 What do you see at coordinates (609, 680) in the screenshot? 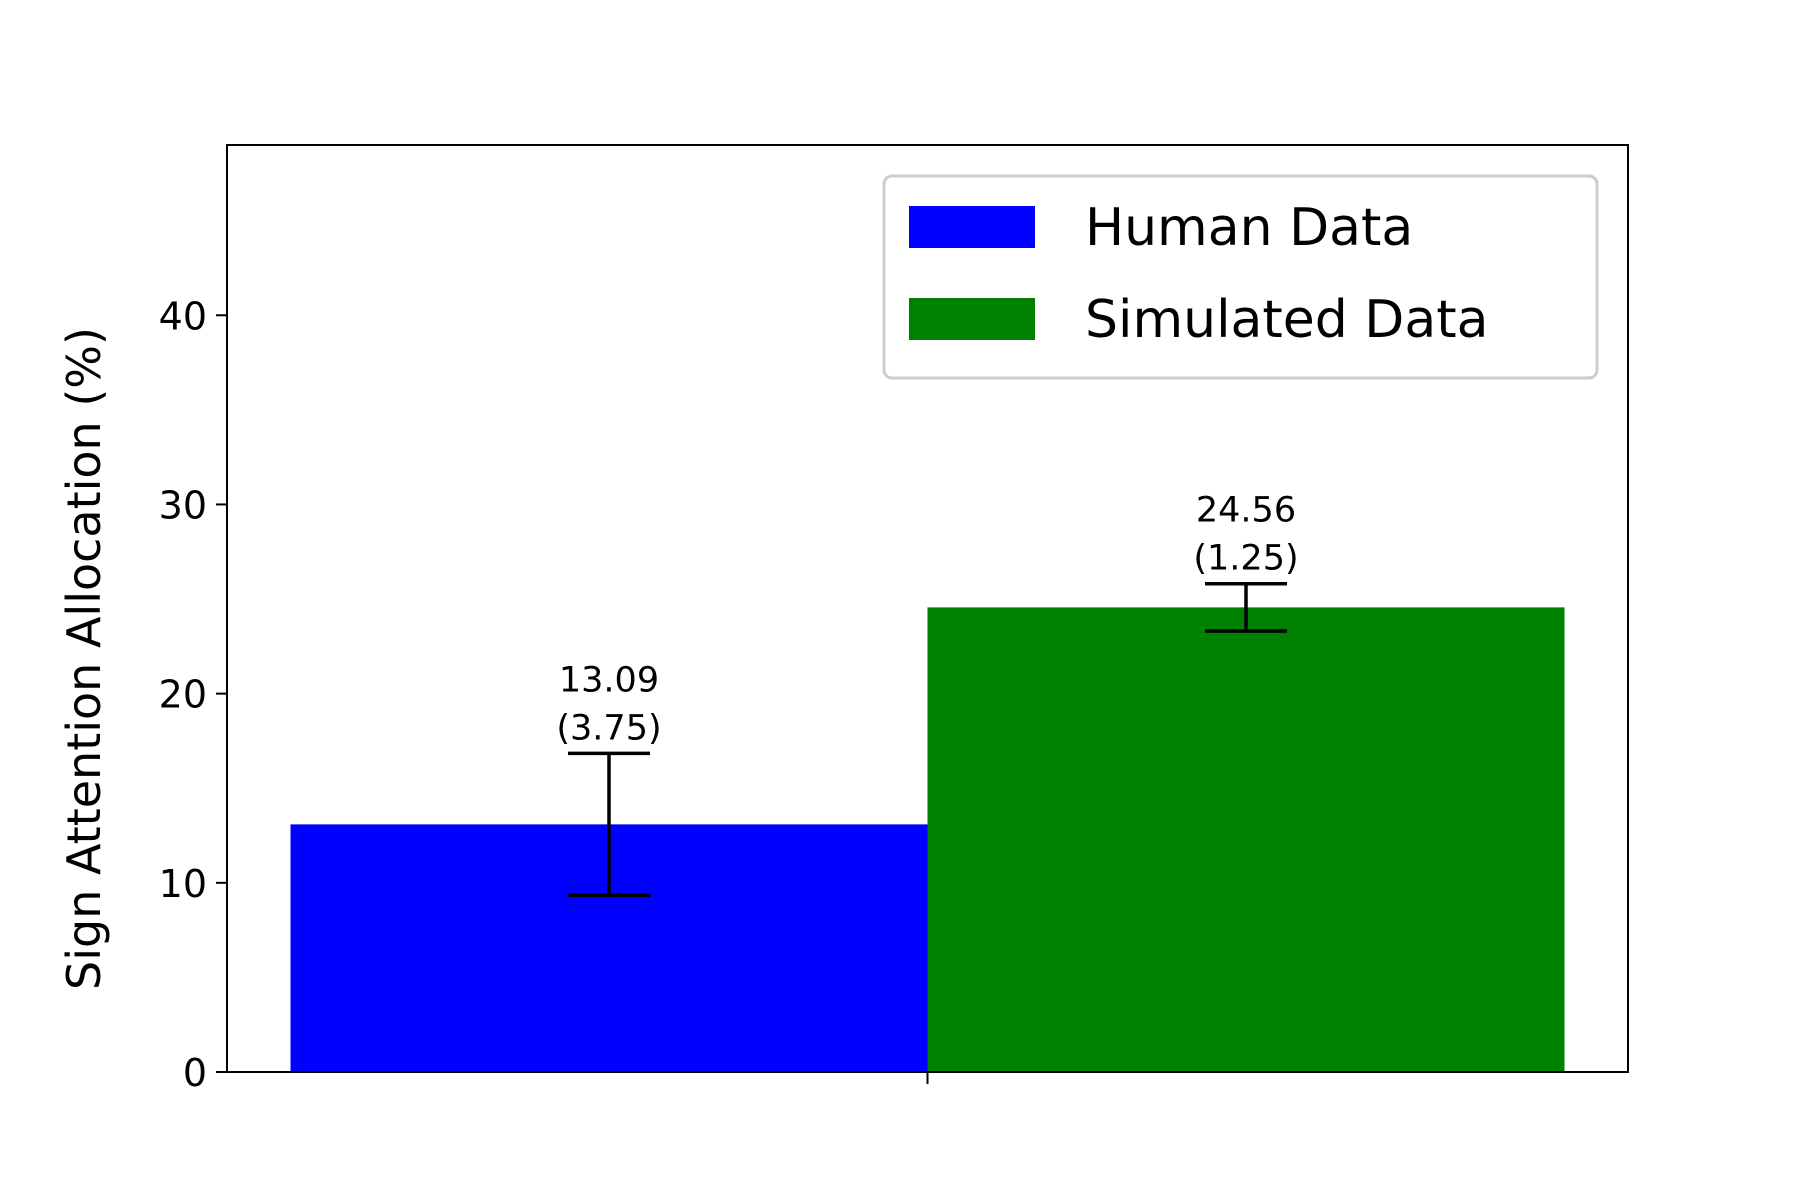
I see `data-label-value: 13.09` at bounding box center [609, 680].